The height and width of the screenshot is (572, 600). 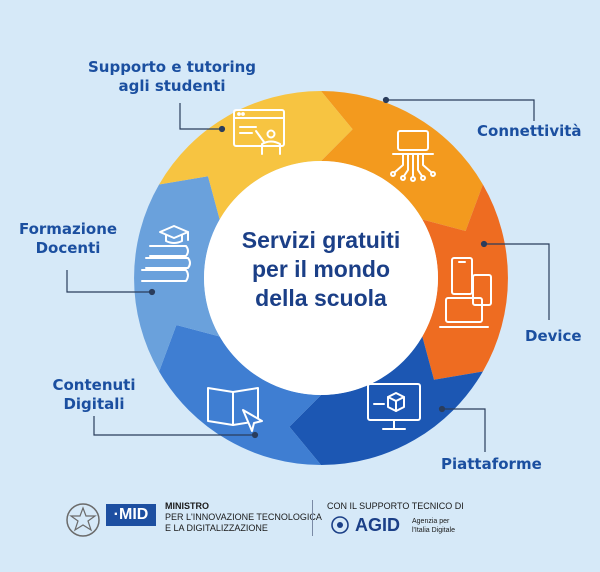 What do you see at coordinates (235, 409) in the screenshot?
I see `open-book-cursor-icon` at bounding box center [235, 409].